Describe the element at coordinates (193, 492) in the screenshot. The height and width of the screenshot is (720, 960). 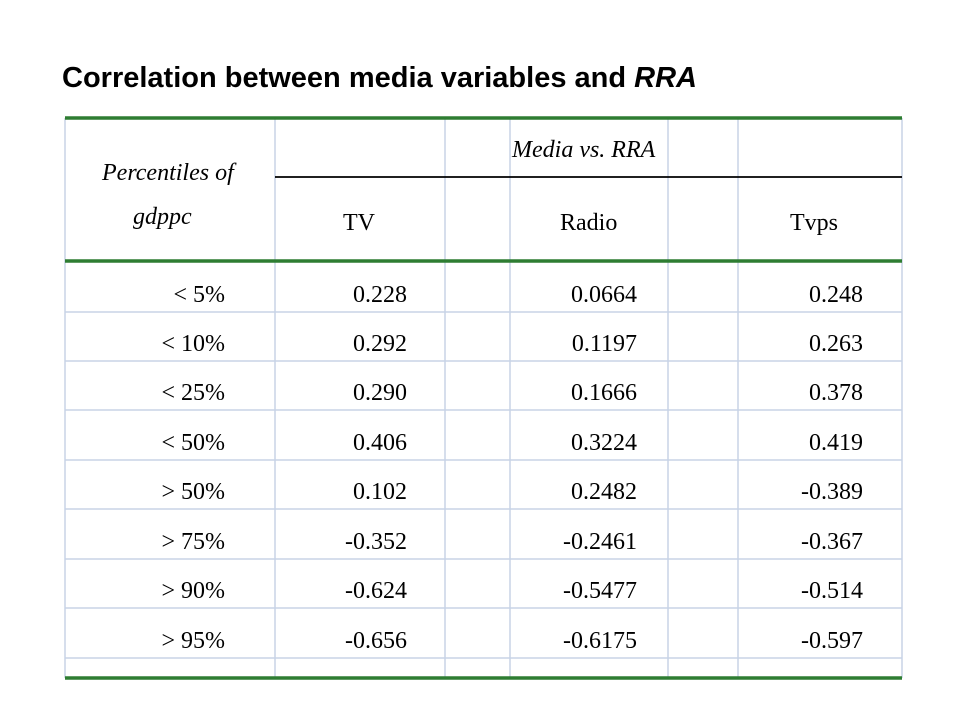
I see `cell-label: > 50%` at that location.